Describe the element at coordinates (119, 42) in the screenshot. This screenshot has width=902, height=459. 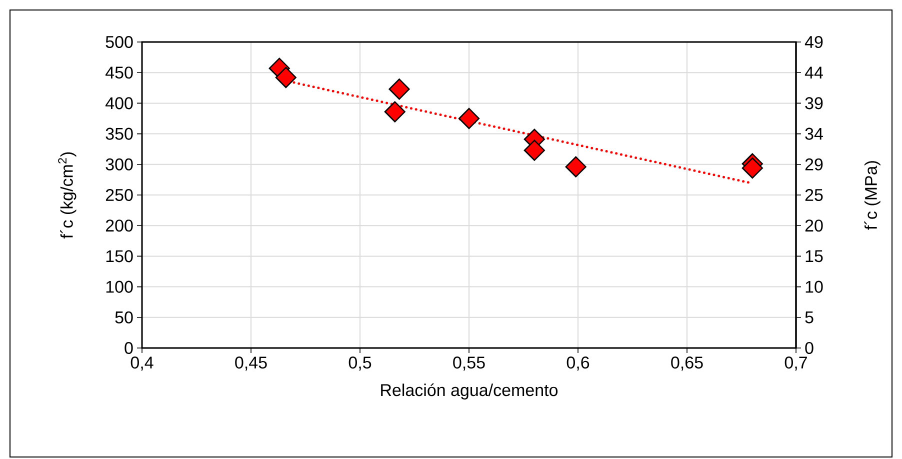
I see `y-tick-label: 500` at that location.